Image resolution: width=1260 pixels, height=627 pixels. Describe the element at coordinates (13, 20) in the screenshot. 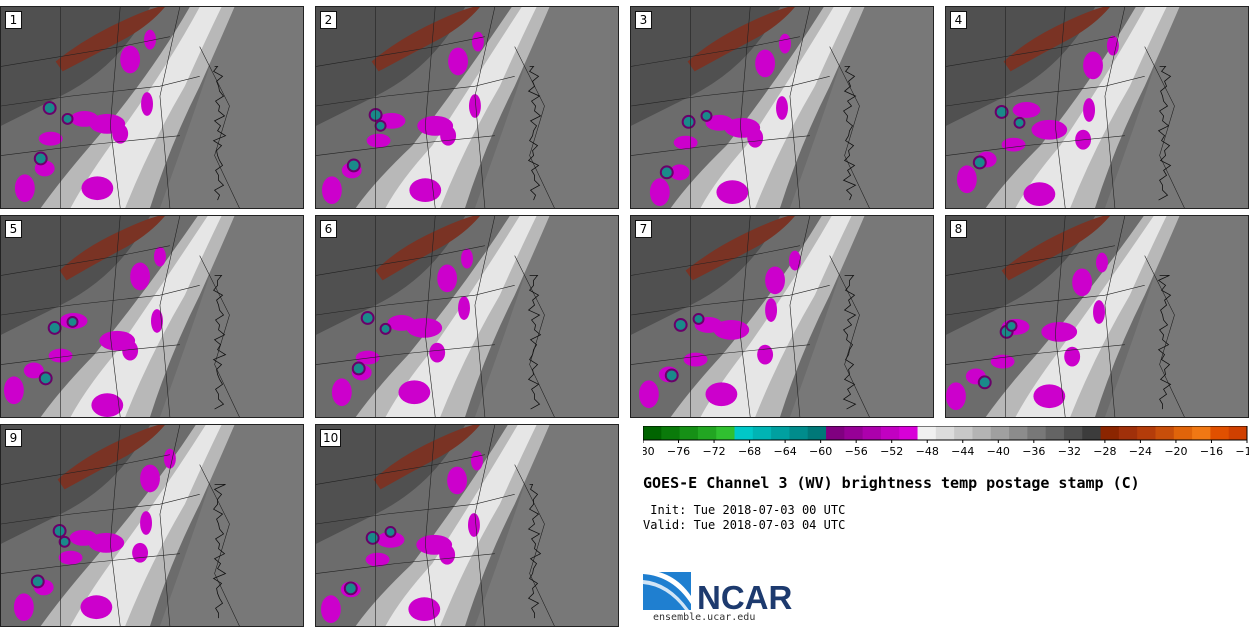

I see `member-number-label: 1` at that location.